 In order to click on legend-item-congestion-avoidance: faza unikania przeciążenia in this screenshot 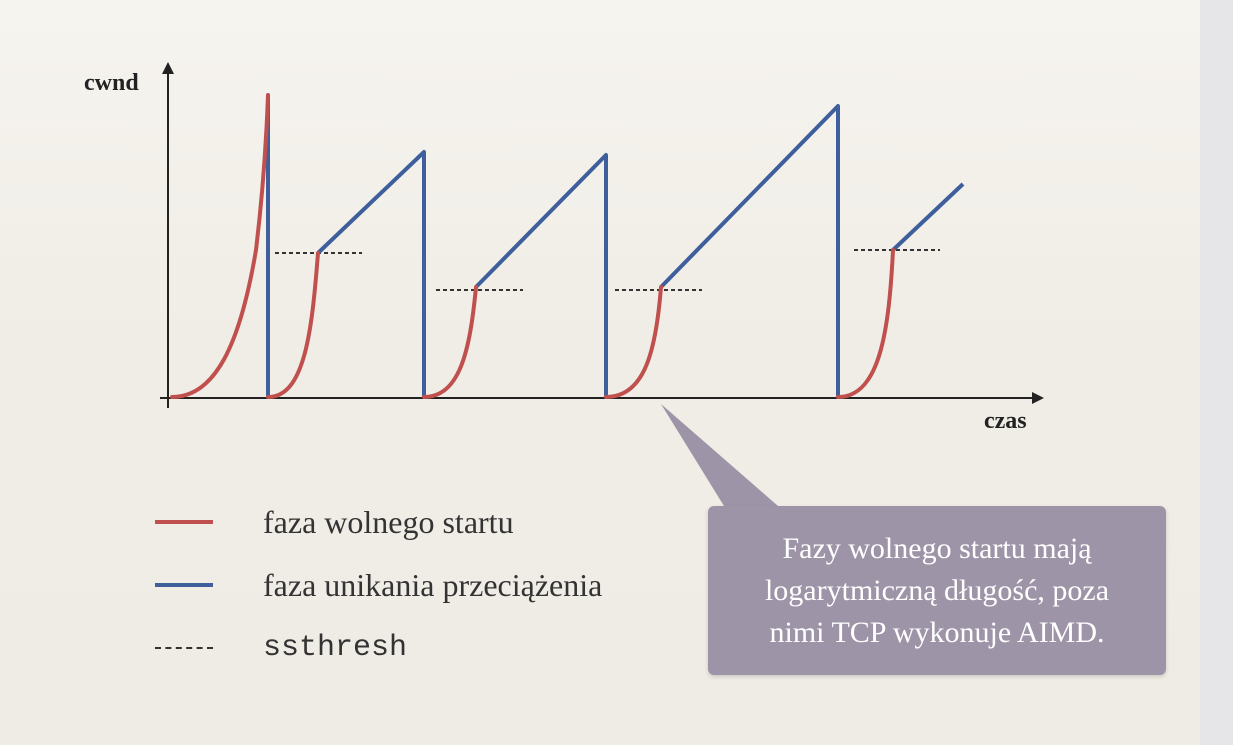, I will do `click(435, 585)`.